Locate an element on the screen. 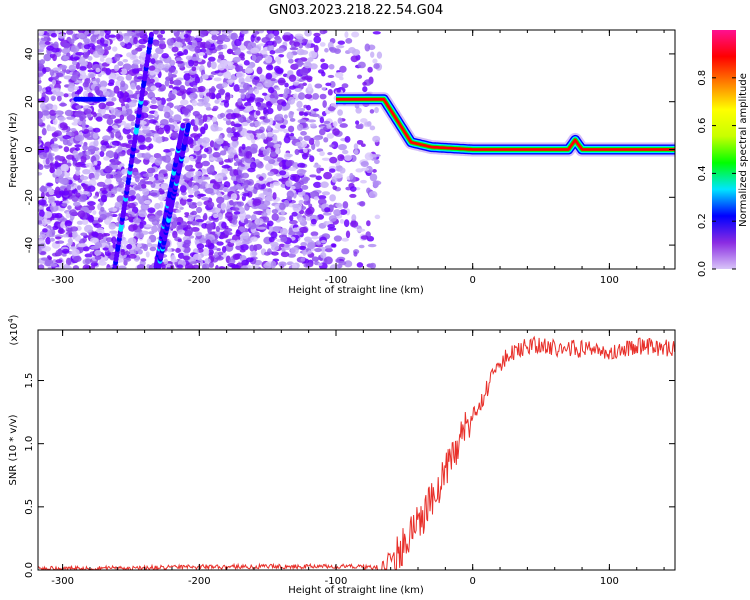  colorbar-ticks: 0.0 0.2 0.4 0.6 0.8 is located at coordinates (716, 173).